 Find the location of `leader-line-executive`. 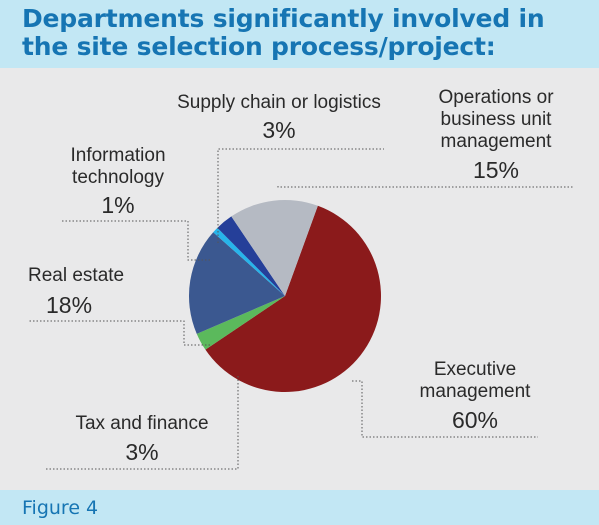

leader-line-executive is located at coordinates (445, 409).